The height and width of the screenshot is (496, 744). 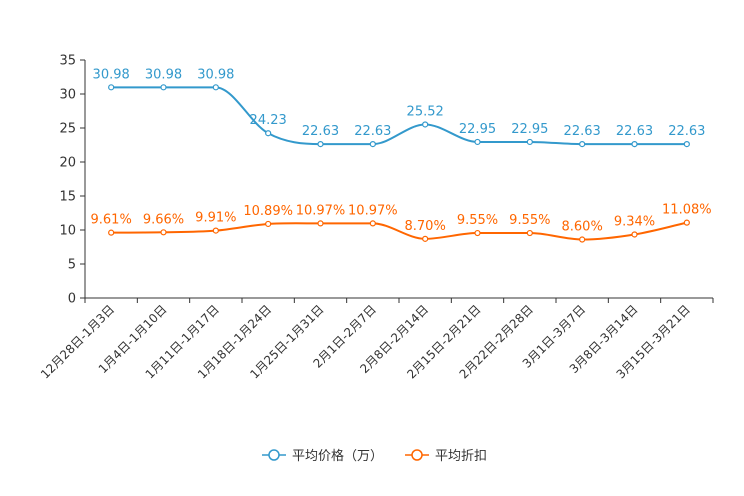 I want to click on legend-item-2: 平均折扣, so click(x=446, y=456).